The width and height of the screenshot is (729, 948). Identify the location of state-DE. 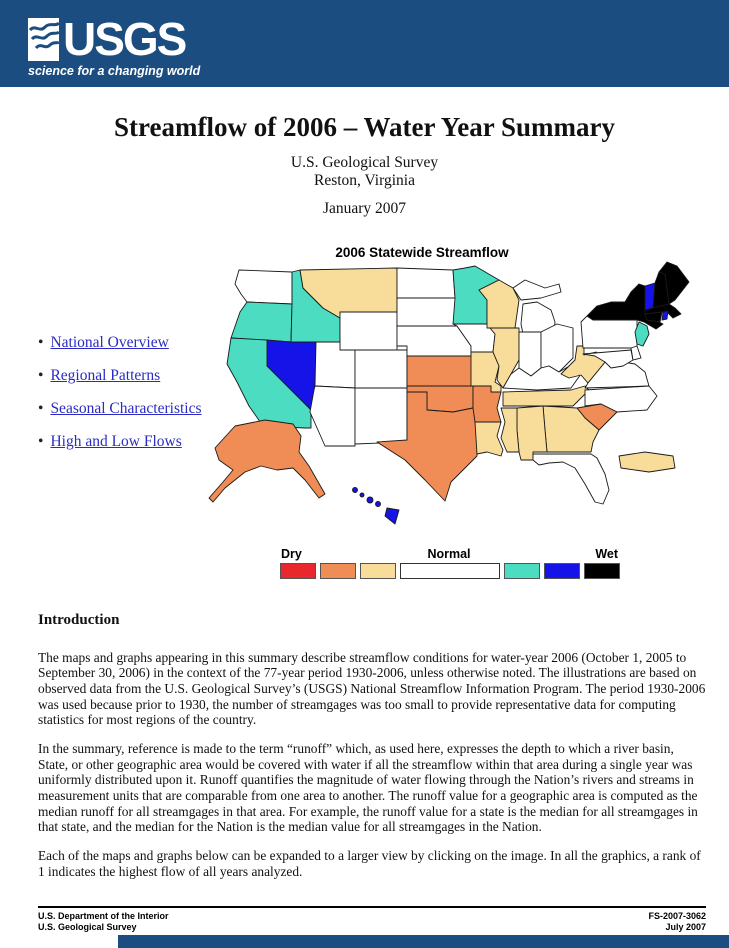
(636, 353).